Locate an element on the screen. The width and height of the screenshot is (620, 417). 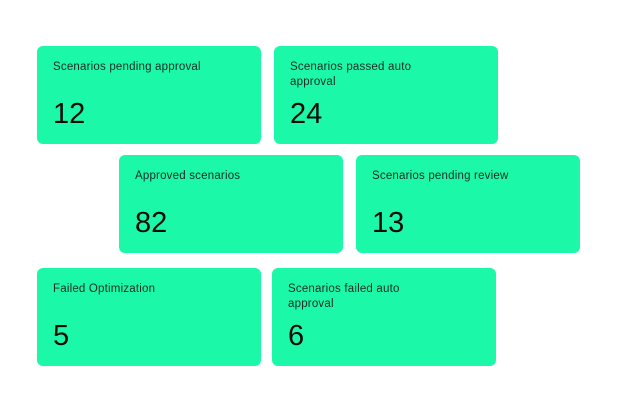
card-value: 5 is located at coordinates (61, 336).